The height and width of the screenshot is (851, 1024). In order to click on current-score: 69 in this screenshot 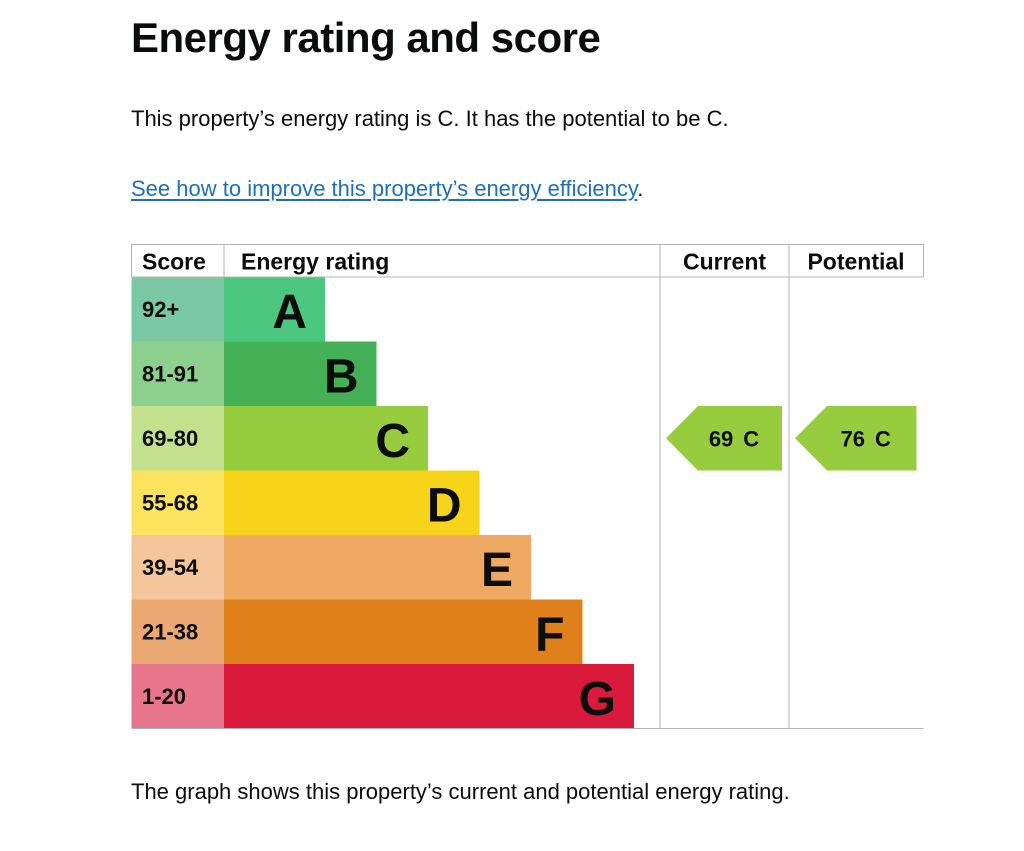, I will do `click(721, 438)`.